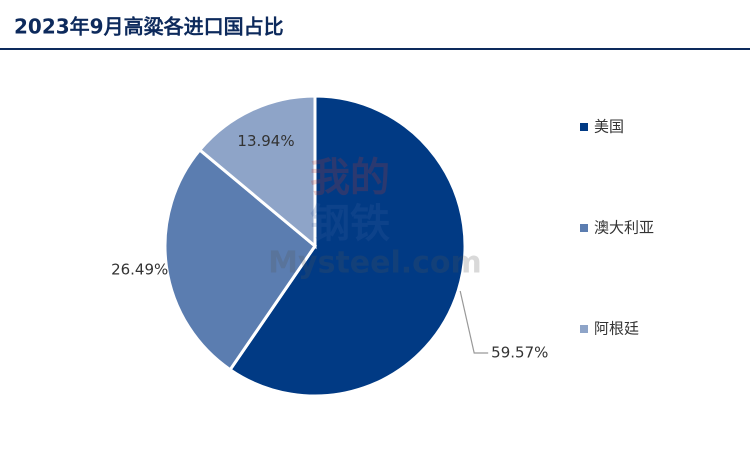 The image size is (750, 449). What do you see at coordinates (350, 178) in the screenshot?
I see `watermark-text: 我的` at bounding box center [350, 178].